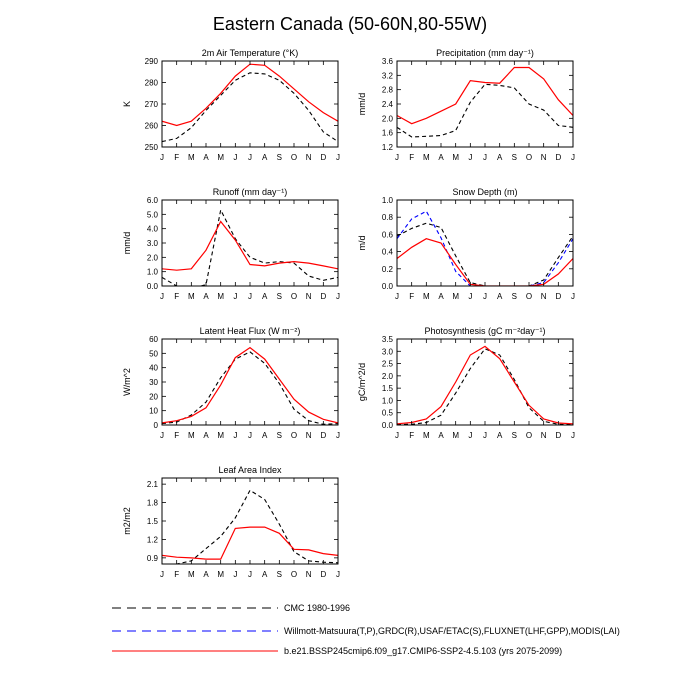 The image size is (700, 700). I want to click on panel-title: 2m Air Temperature (°K), so click(250, 53).